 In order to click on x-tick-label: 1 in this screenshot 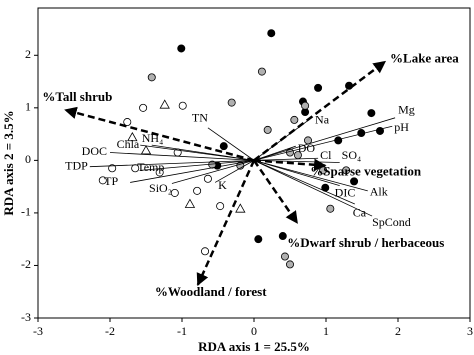, I will do `click(326, 331)`.